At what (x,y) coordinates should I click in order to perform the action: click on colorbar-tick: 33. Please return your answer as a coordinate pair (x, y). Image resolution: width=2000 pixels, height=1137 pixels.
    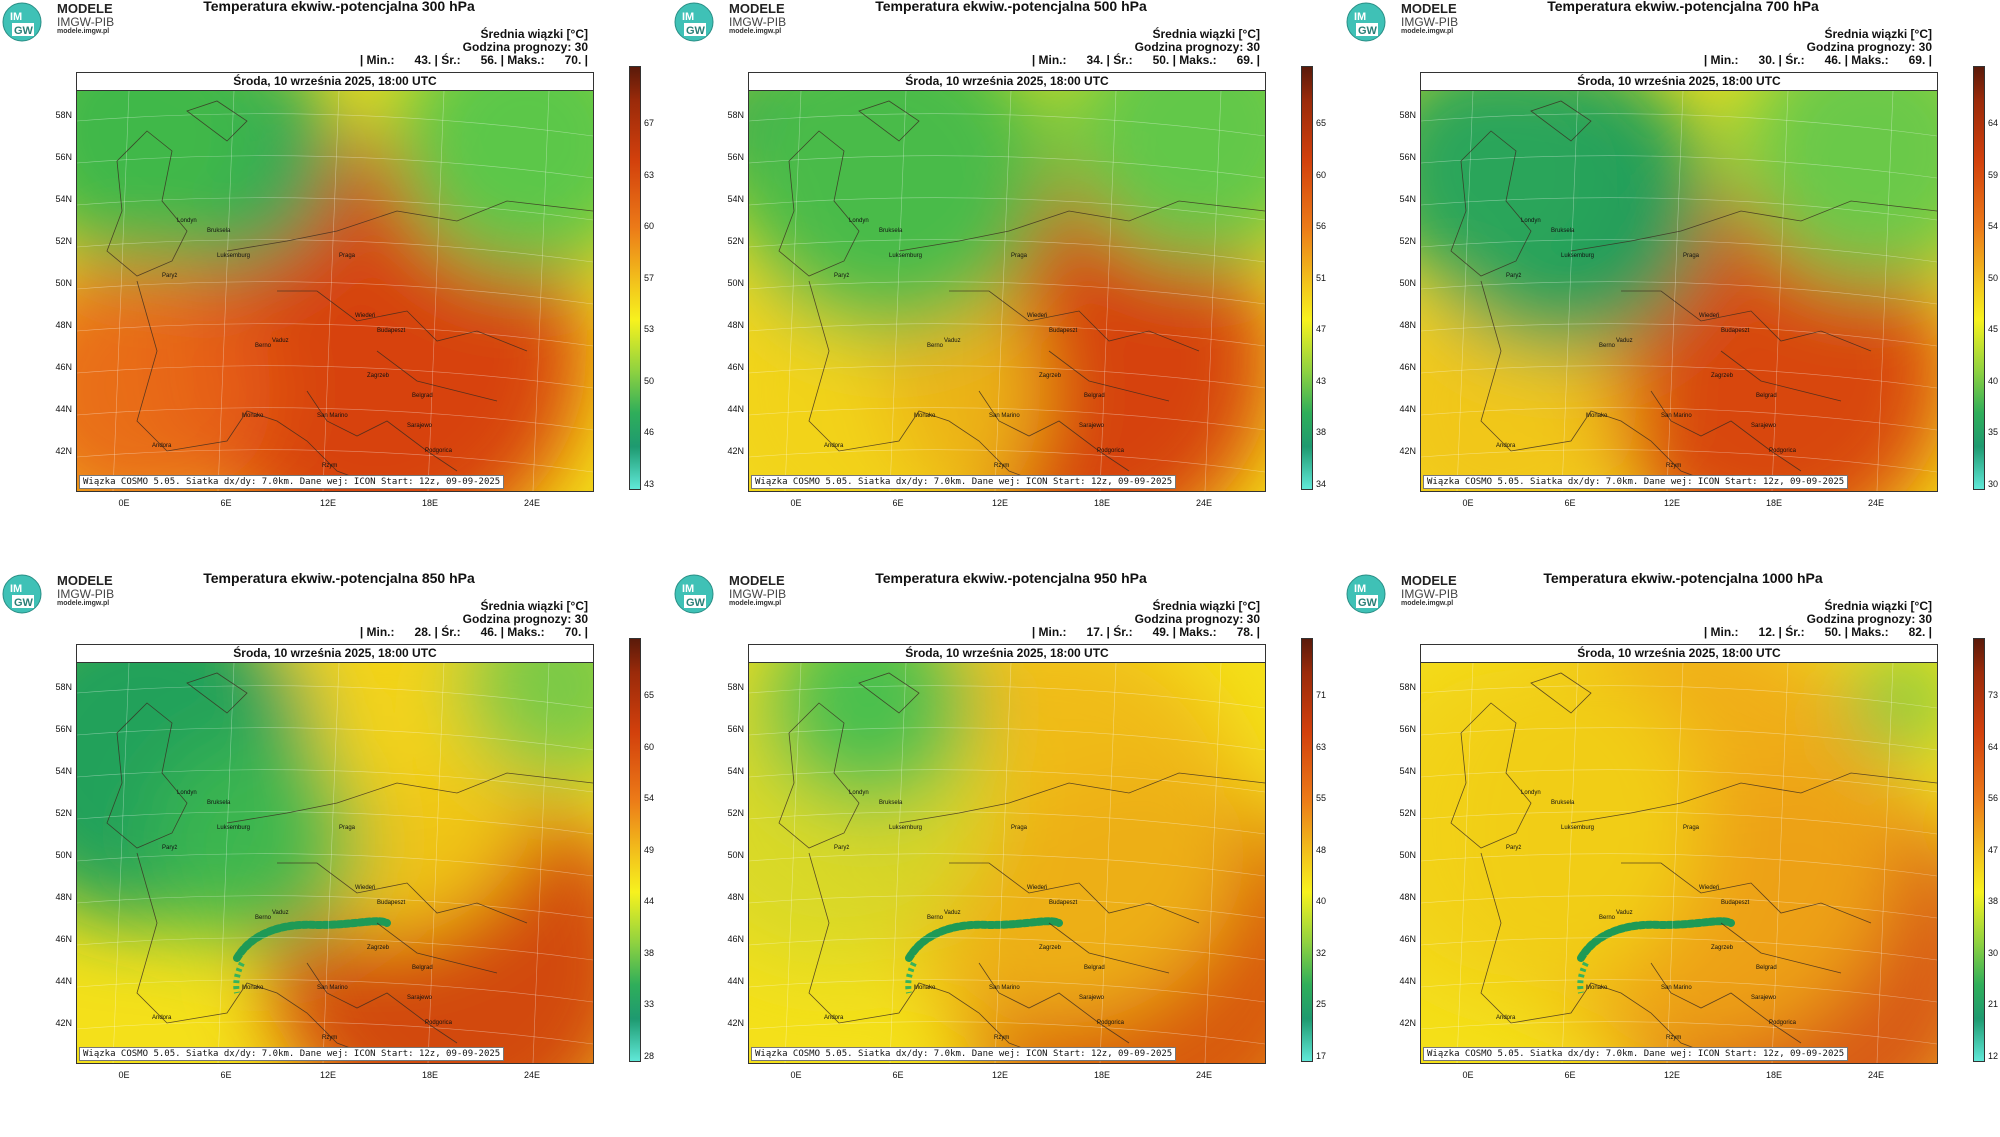
    Looking at the image, I should click on (649, 1004).